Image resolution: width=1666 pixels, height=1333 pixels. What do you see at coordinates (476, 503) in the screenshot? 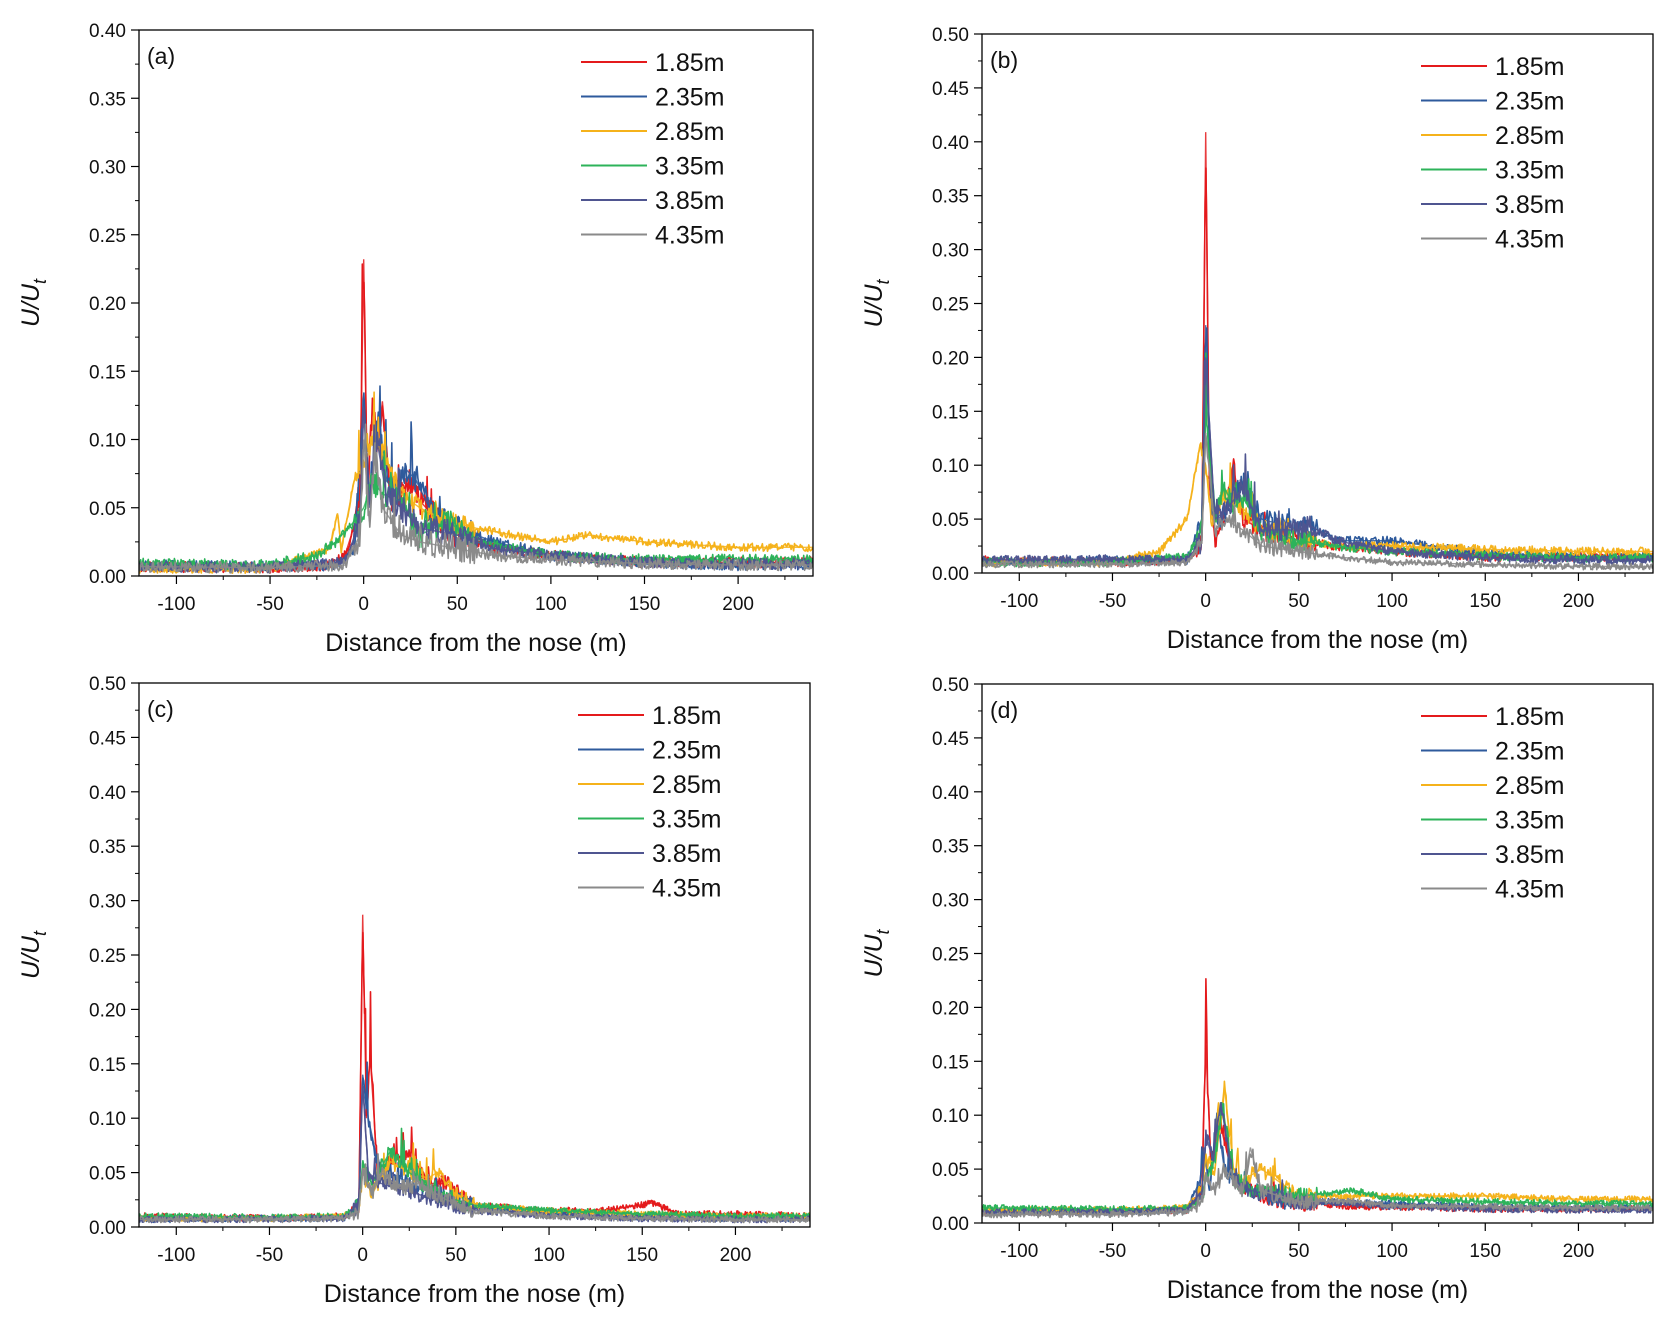
I see `series-envelope-2.85m` at bounding box center [476, 503].